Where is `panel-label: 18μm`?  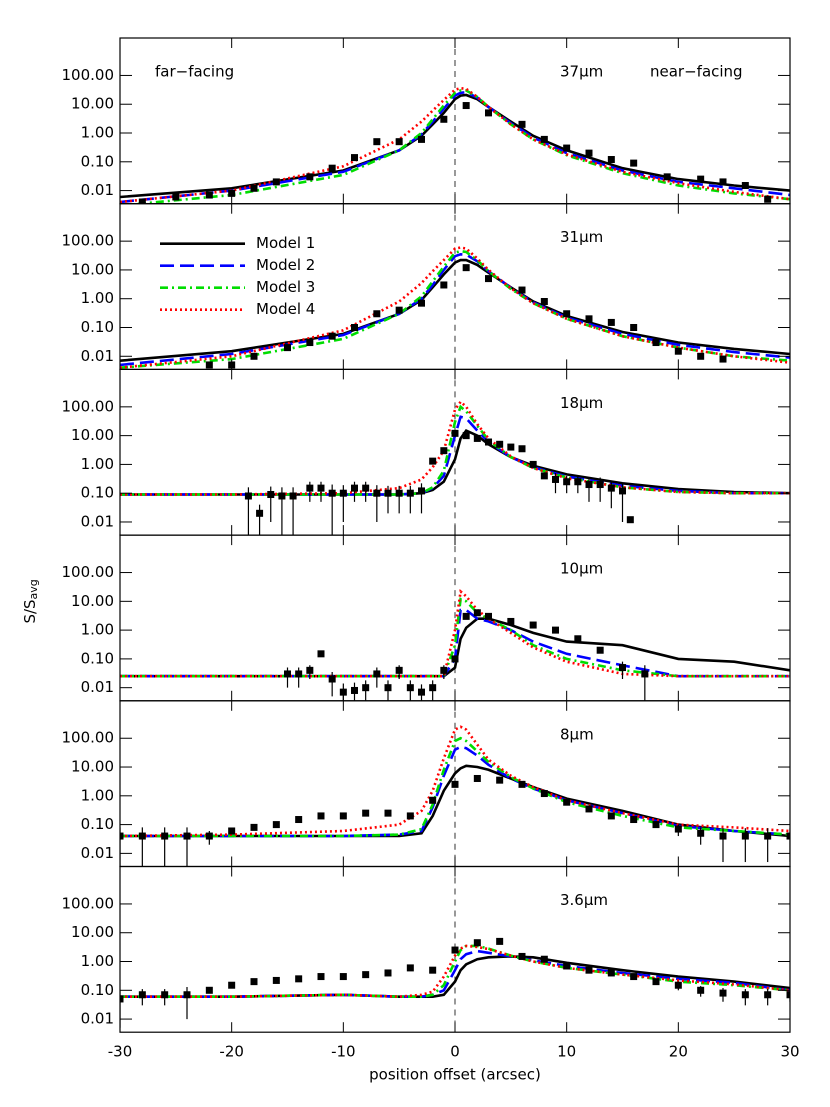
panel-label: 18μm is located at coordinates (581, 403).